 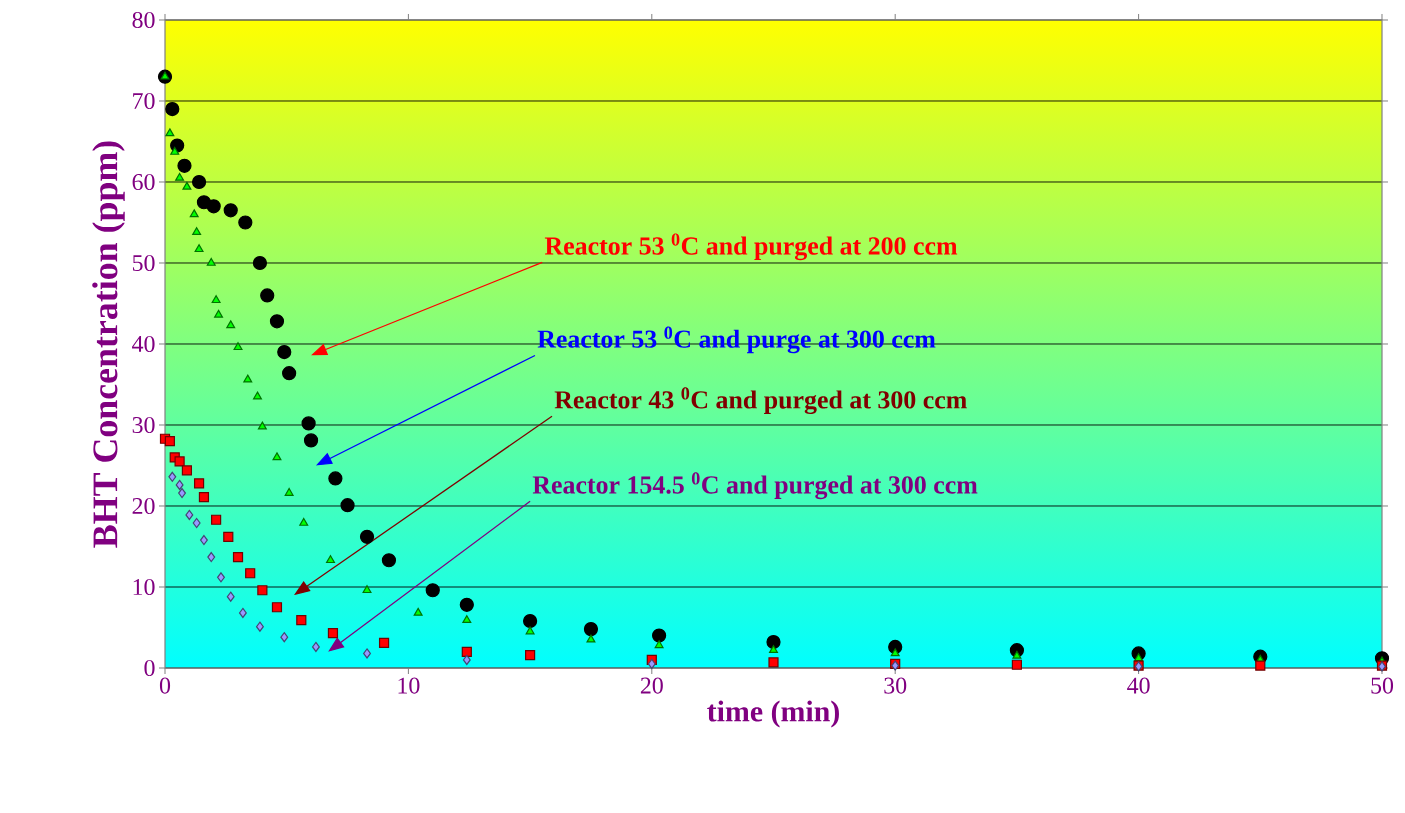 I want to click on x-tick-label: 30, so click(x=895, y=685).